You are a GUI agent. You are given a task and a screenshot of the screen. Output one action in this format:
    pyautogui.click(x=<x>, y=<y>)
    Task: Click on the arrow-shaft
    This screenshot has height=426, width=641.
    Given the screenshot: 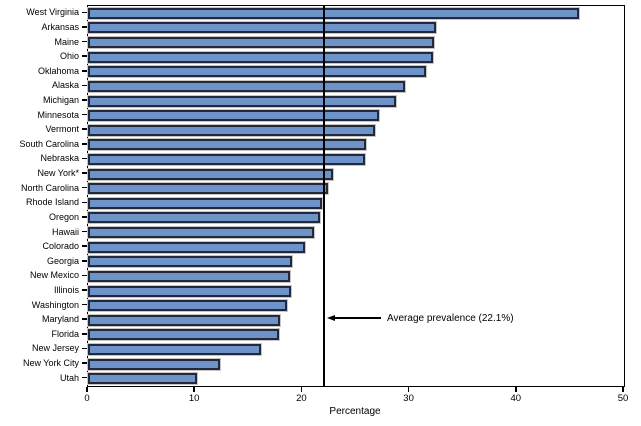 What is the action you would take?
    pyautogui.click(x=358, y=318)
    